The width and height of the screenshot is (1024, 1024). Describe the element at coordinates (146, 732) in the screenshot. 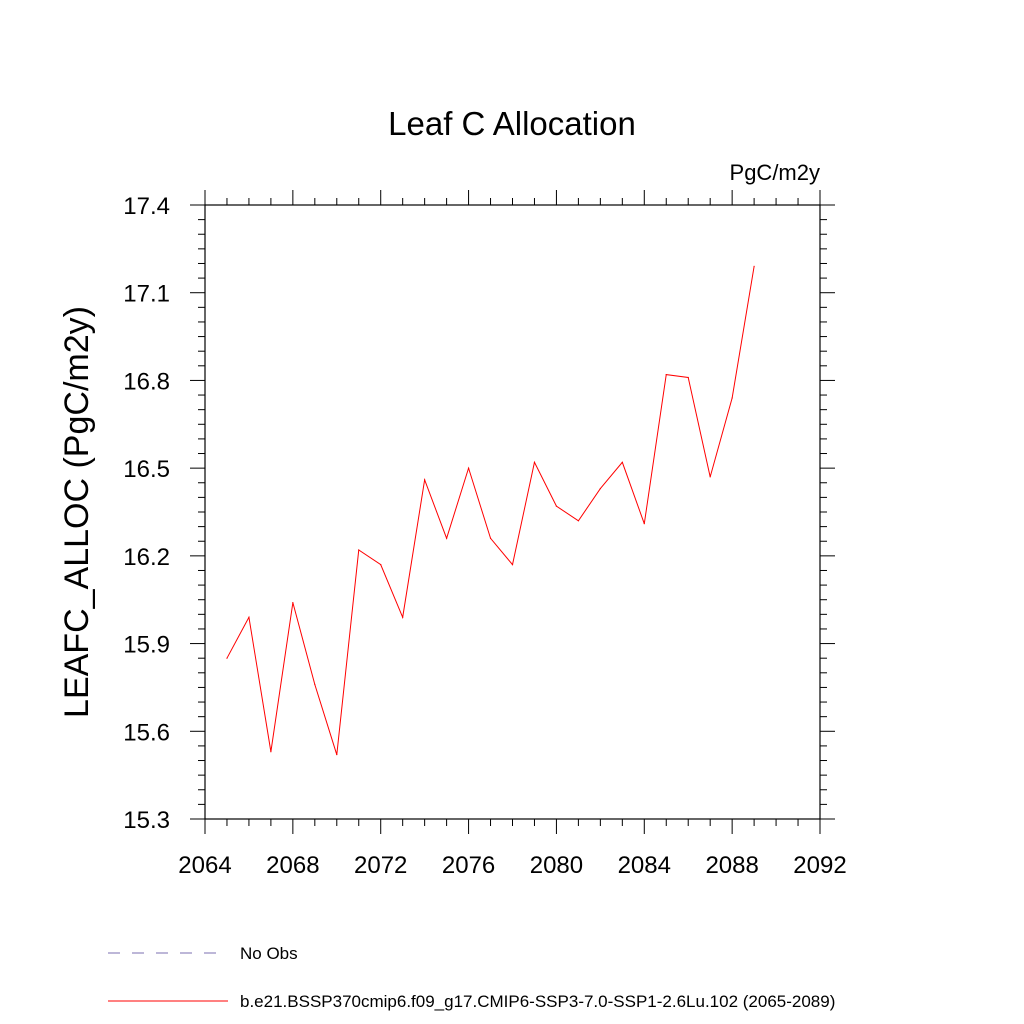

I see `y-tick-label: 15.6` at that location.